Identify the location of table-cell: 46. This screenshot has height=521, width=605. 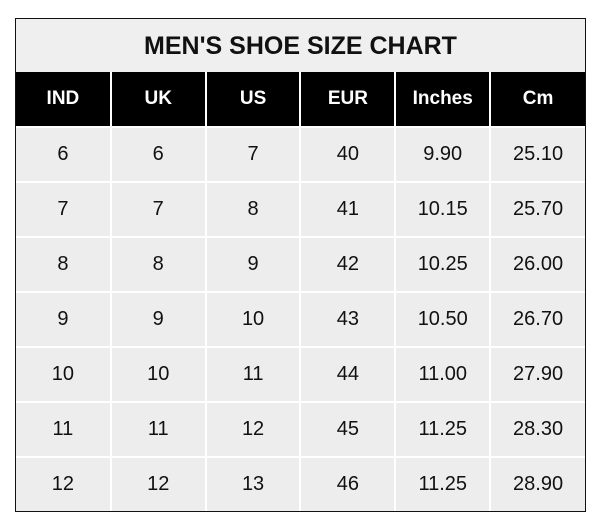
(347, 483).